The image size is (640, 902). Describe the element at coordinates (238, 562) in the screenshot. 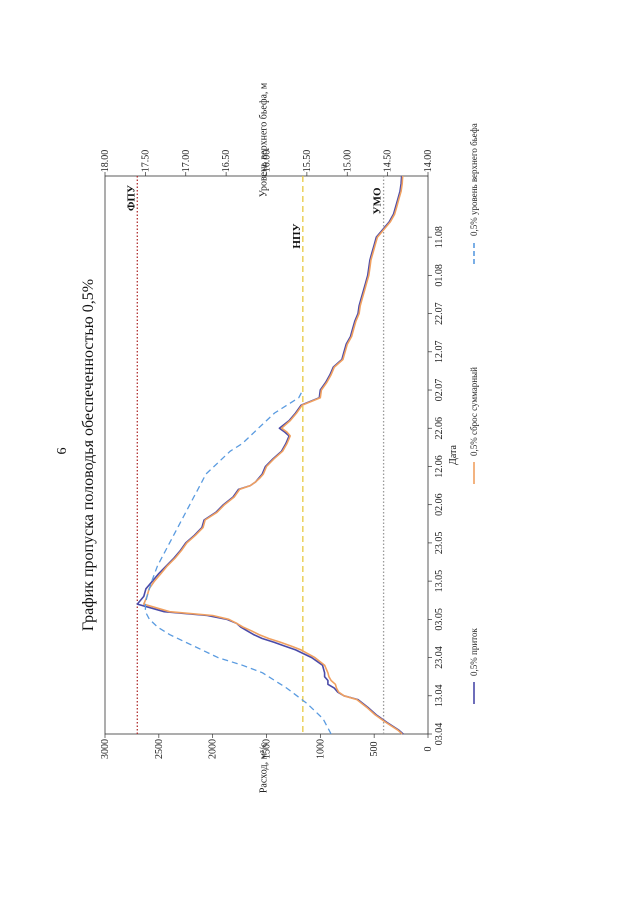

I see `series-line` at that location.